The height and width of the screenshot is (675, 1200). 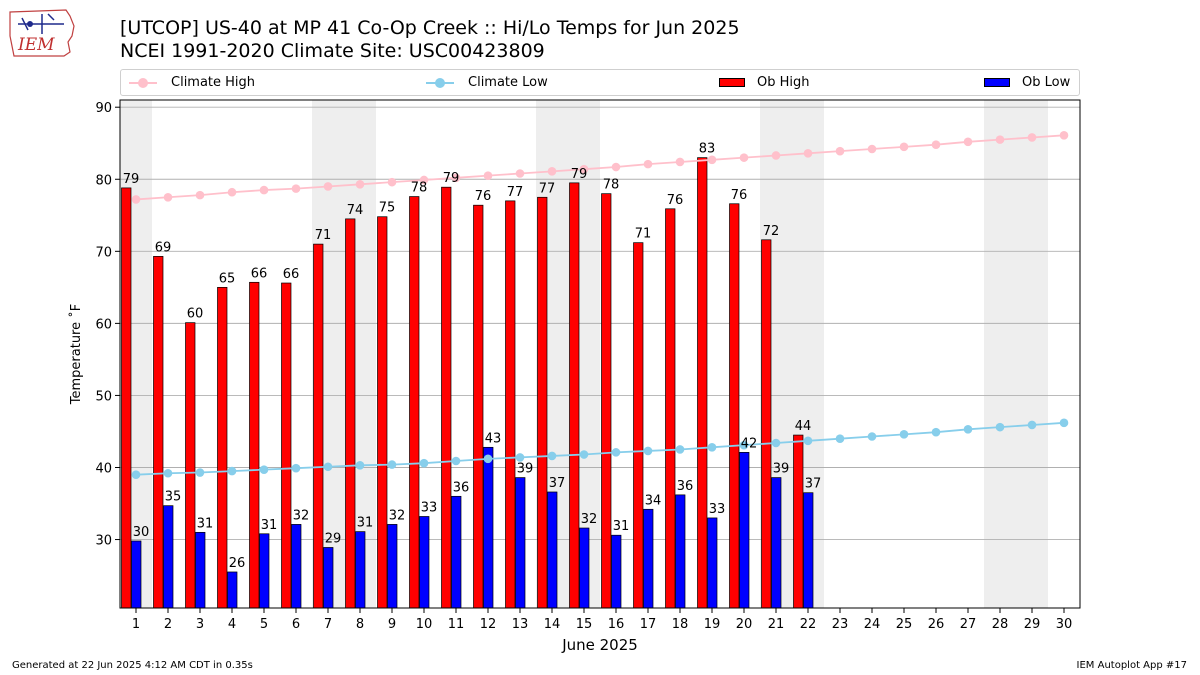 I want to click on x-tick-label: 10, so click(x=424, y=624).